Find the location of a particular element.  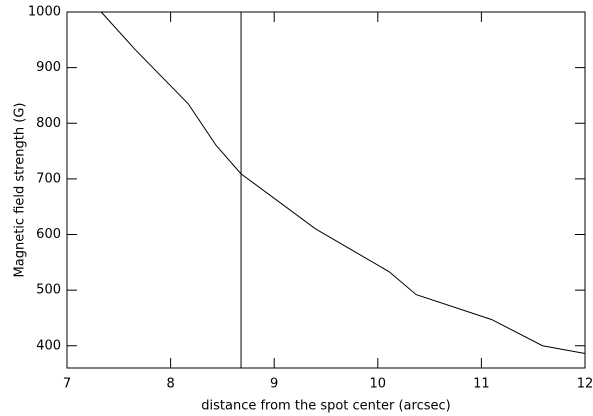

x-axis-label: distance from the spot center (arcsec) is located at coordinates (325, 406).